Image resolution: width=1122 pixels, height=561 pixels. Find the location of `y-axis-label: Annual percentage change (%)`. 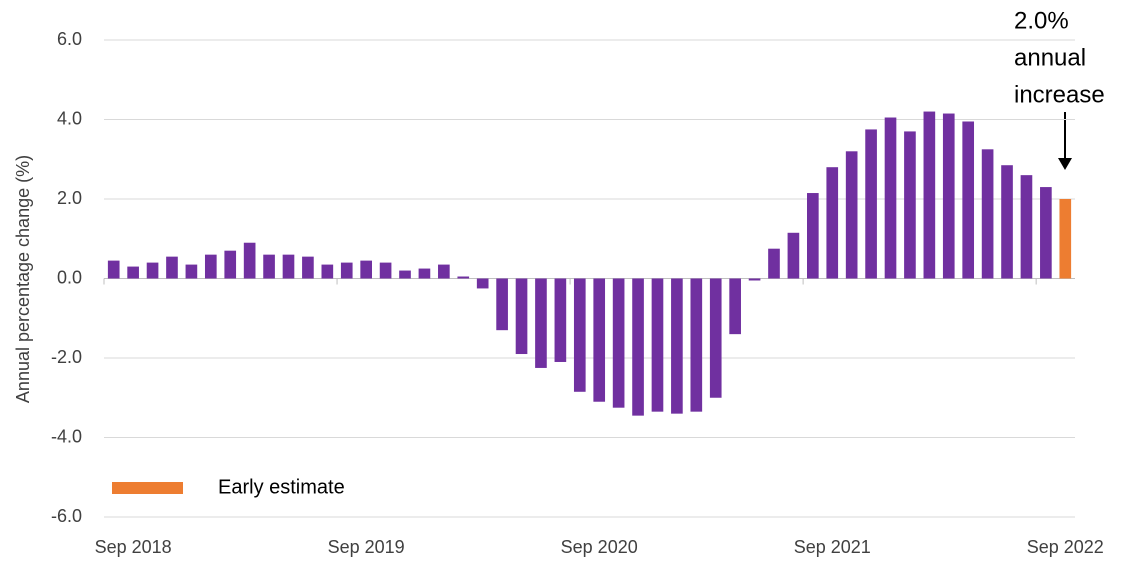

y-axis-label: Annual percentage change (%) is located at coordinates (23, 279).